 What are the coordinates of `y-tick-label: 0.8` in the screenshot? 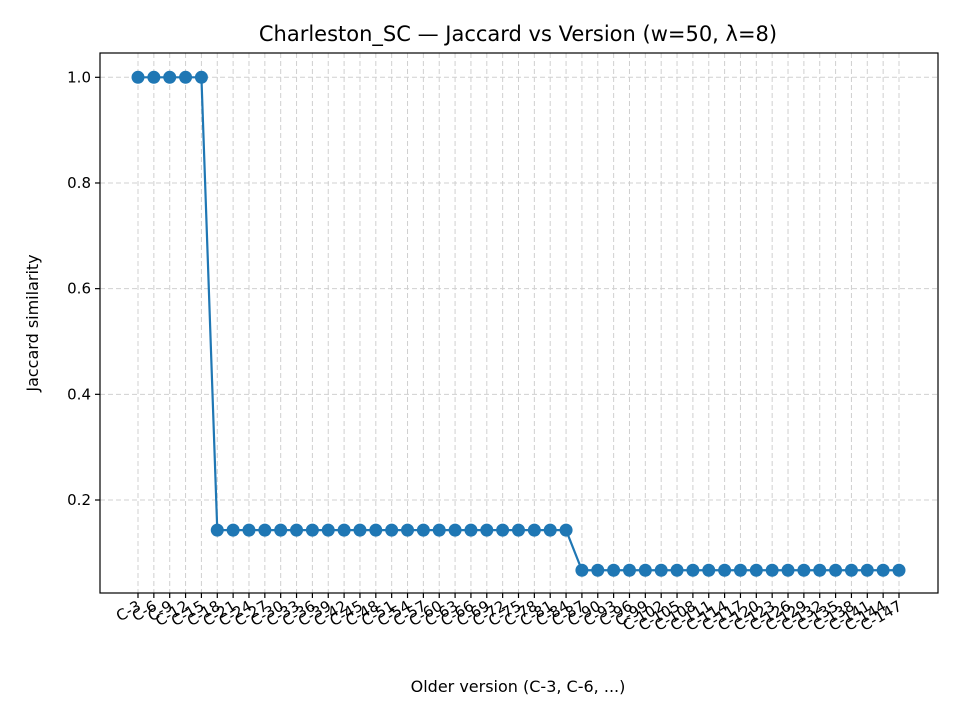 It's located at (79, 183).